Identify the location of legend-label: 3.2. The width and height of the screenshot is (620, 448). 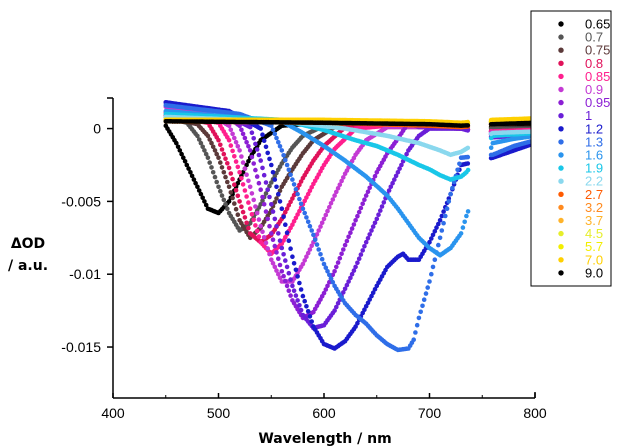
(594, 207).